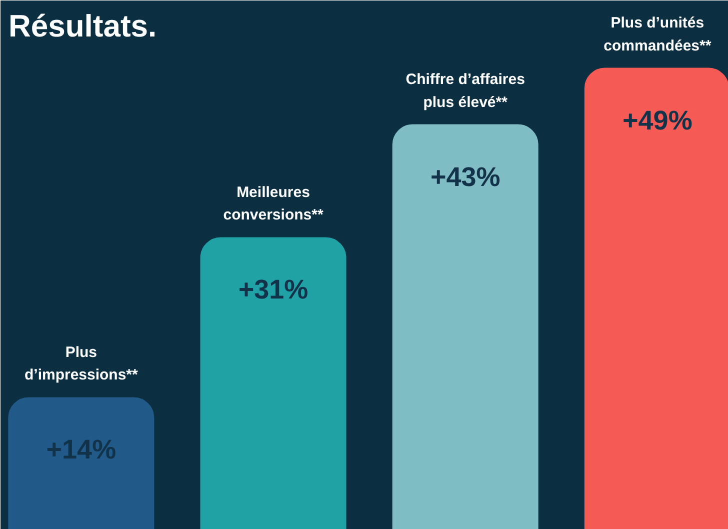  What do you see at coordinates (82, 26) in the screenshot?
I see `chart-title: Résultats.` at bounding box center [82, 26].